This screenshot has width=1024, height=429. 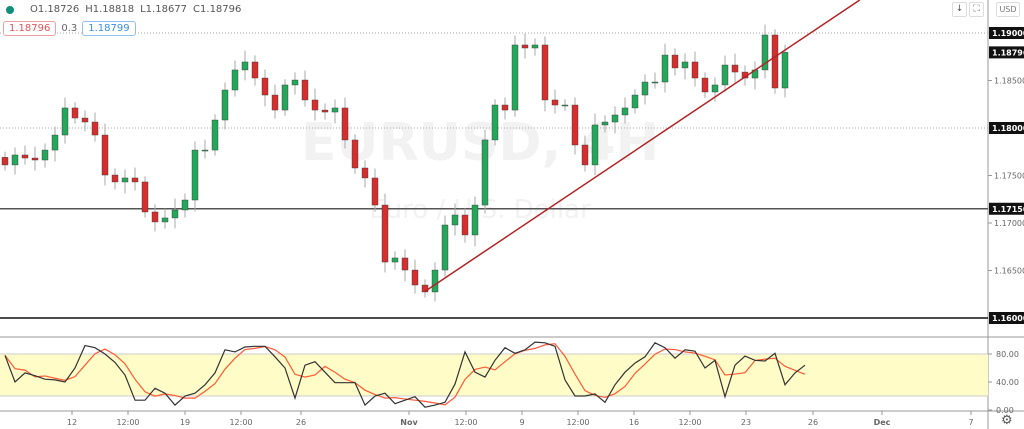 What do you see at coordinates (1009, 176) in the screenshot?
I see `price-tick-label: 1.17500` at bounding box center [1009, 176].